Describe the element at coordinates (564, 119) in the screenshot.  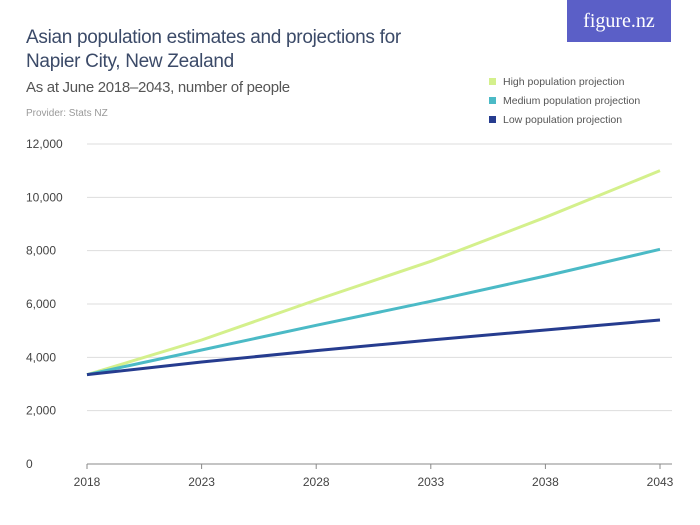
I see `legend-item-low: Low population projection` at that location.